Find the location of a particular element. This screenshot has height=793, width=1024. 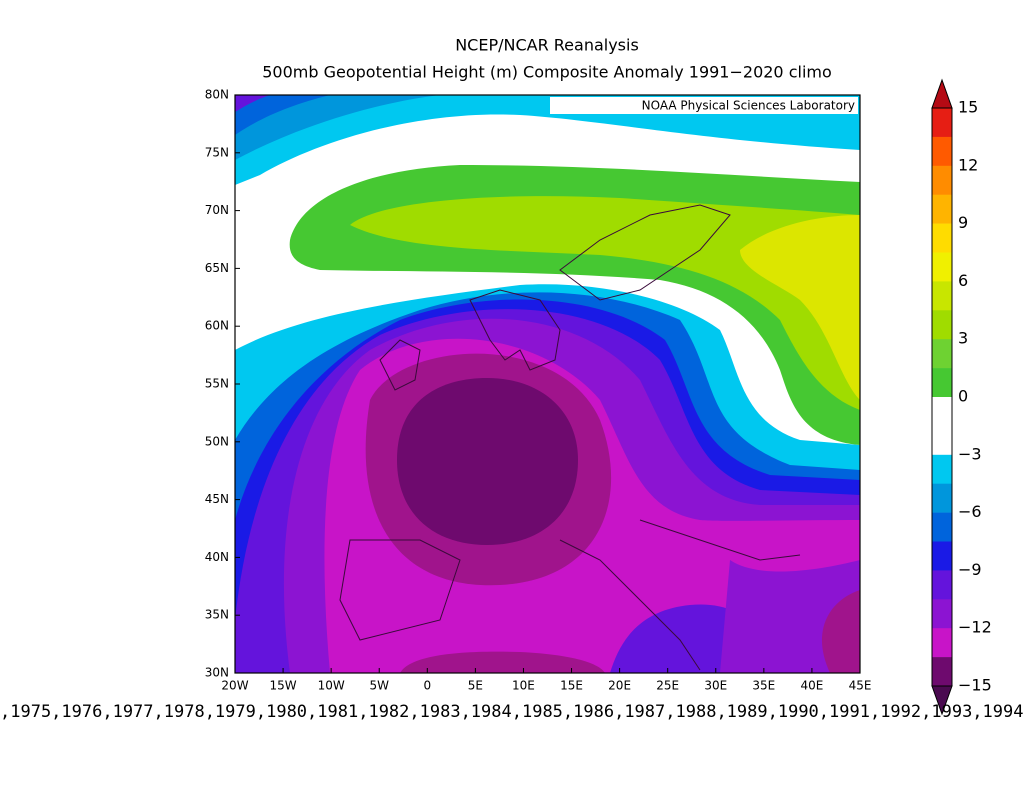

lat-label: 40N is located at coordinates (217, 557).